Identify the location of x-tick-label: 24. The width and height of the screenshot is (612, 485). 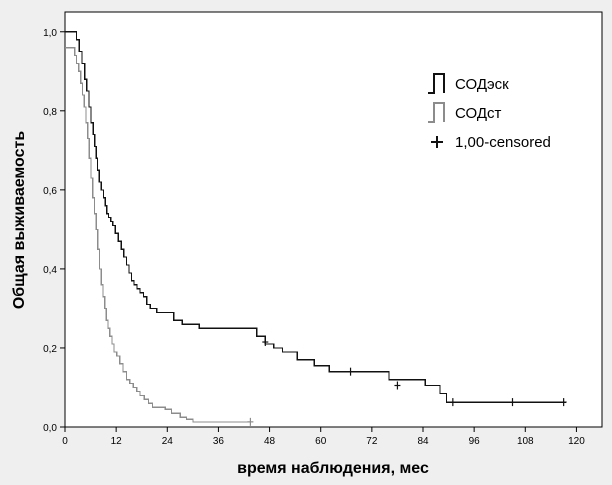
(168, 441).